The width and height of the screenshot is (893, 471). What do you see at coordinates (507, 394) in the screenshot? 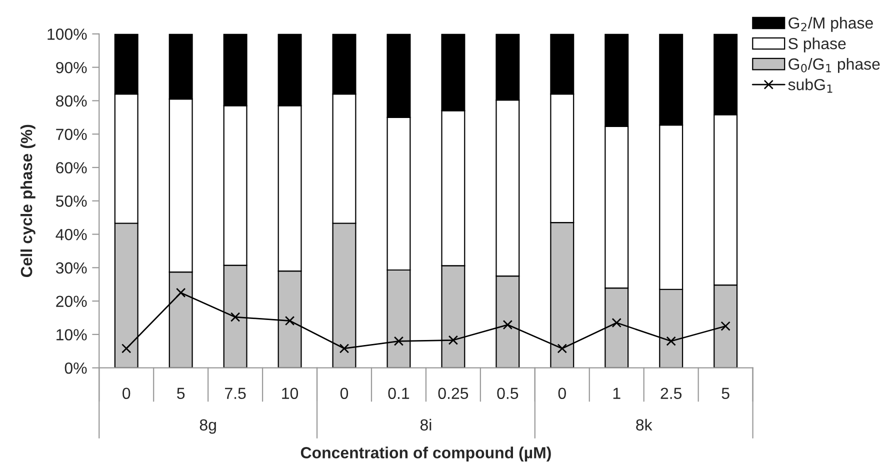
I see `x-tick-label: 0.5` at bounding box center [507, 394].